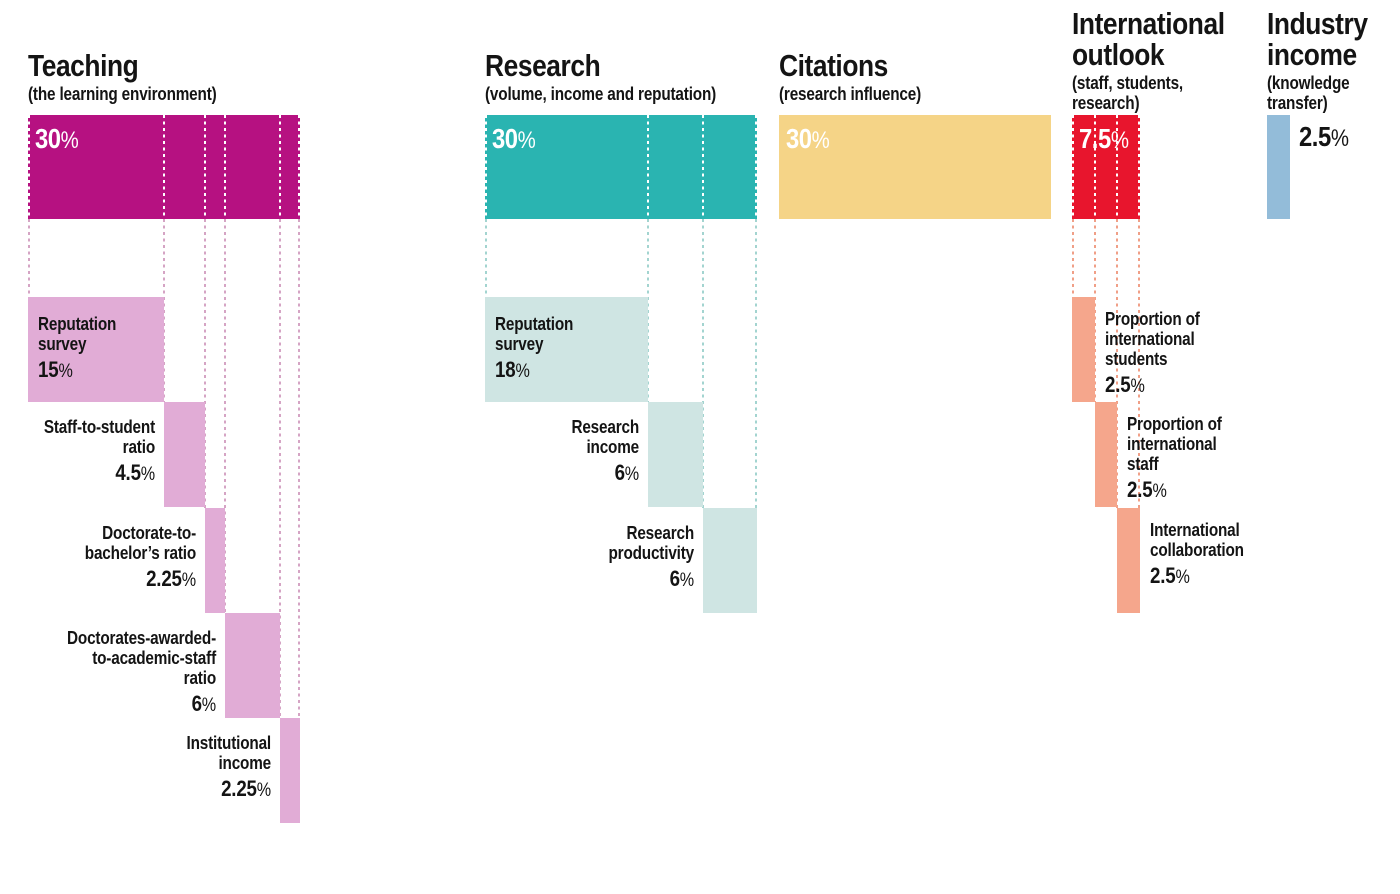 The image size is (1400, 894). Describe the element at coordinates (1136, 359) in the screenshot. I see `international-outlook-component-0-label-line: students` at that location.